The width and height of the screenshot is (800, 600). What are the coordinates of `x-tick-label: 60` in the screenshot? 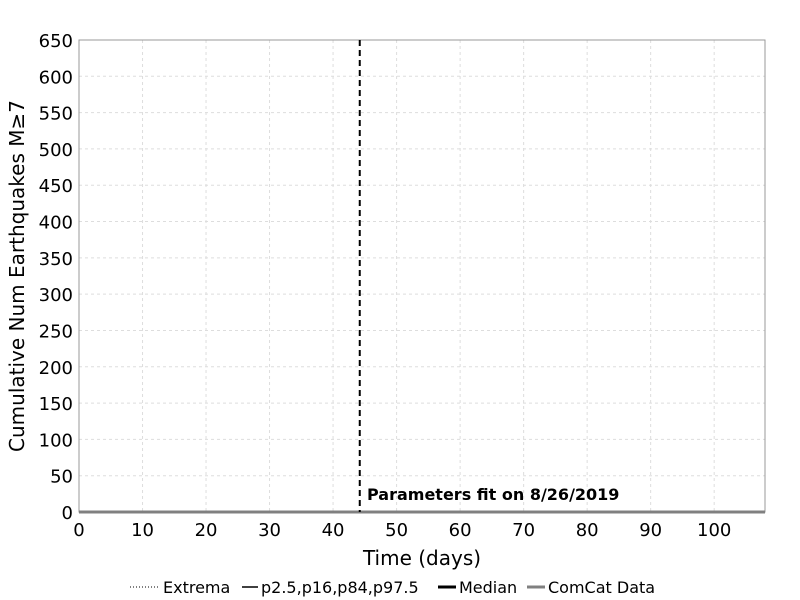 It's located at (460, 530).